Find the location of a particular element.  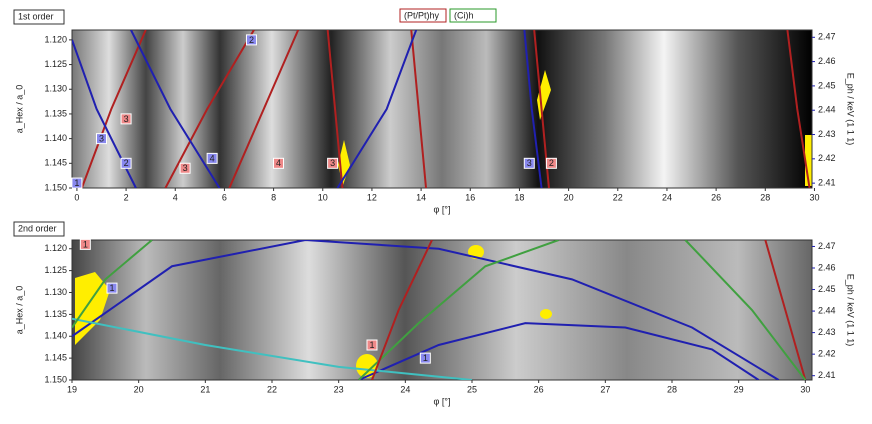

y-tick-label: 1.130 is located at coordinates (55, 89).